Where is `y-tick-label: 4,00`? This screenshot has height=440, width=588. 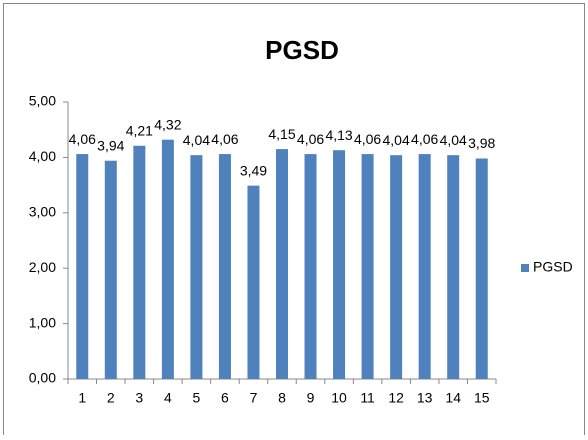
y-tick-label: 4,00 is located at coordinates (42, 156).